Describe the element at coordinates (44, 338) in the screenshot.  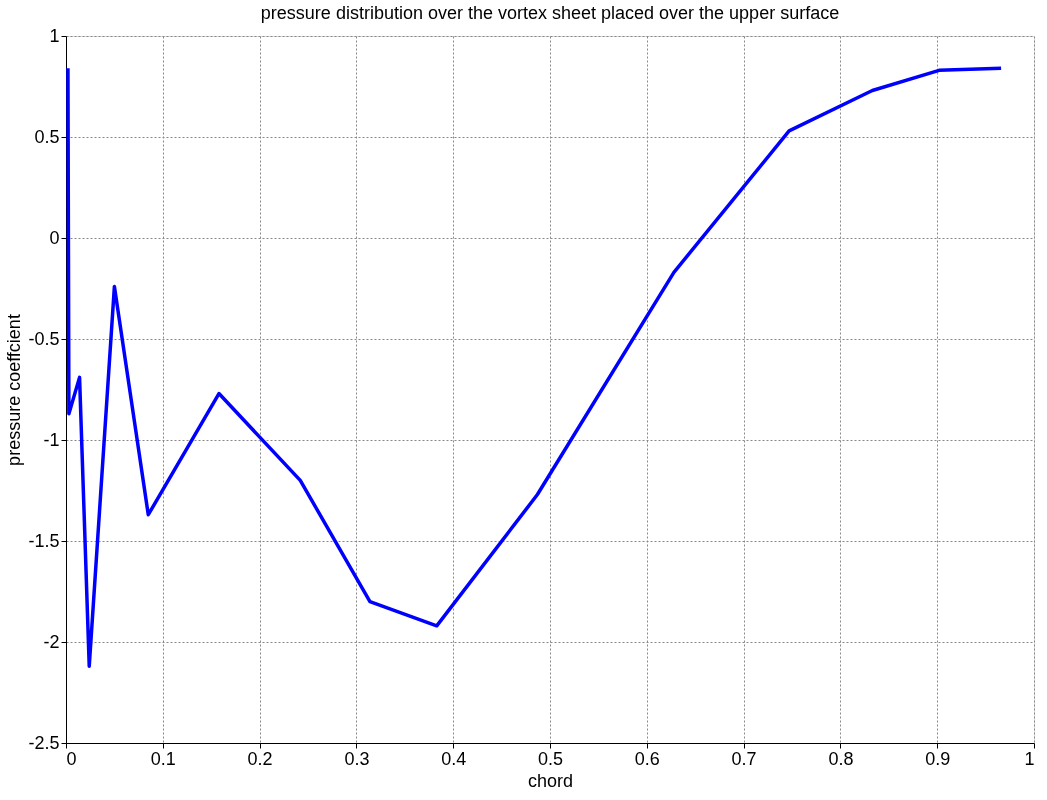
I see `y-tick-label: -0.5` at that location.